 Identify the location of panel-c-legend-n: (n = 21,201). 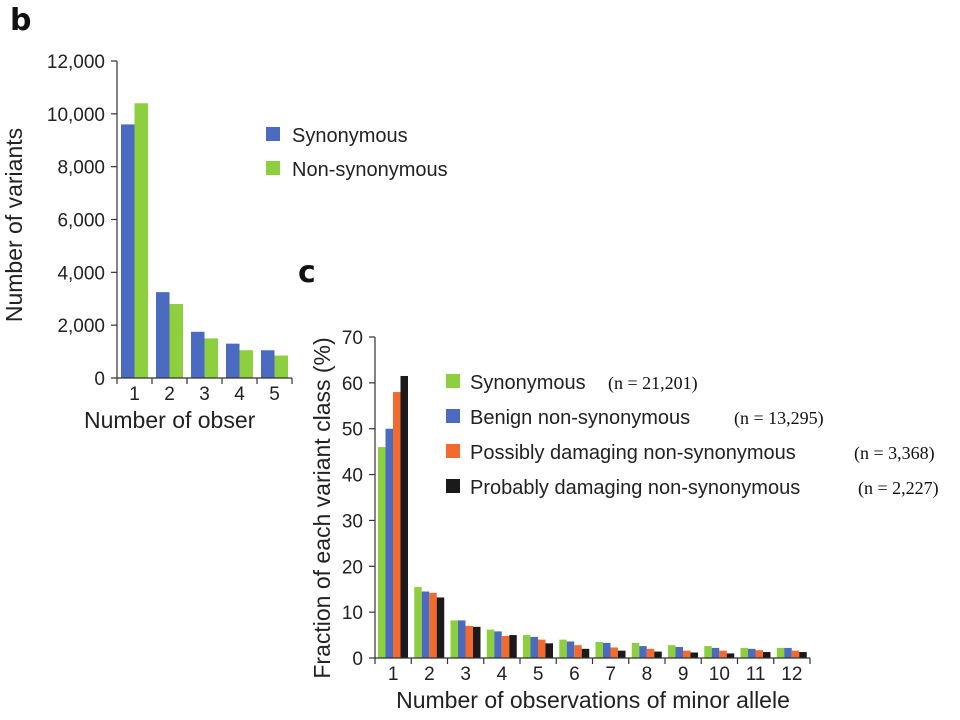
(653, 383).